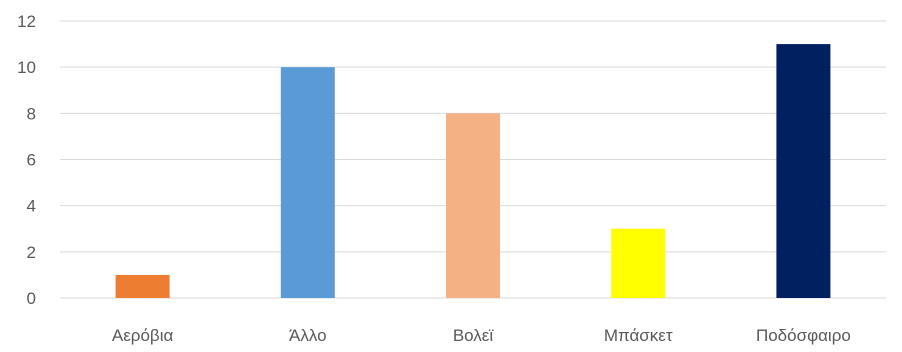  What do you see at coordinates (31, 298) in the screenshot?
I see `y-tick-label-0: 0` at bounding box center [31, 298].